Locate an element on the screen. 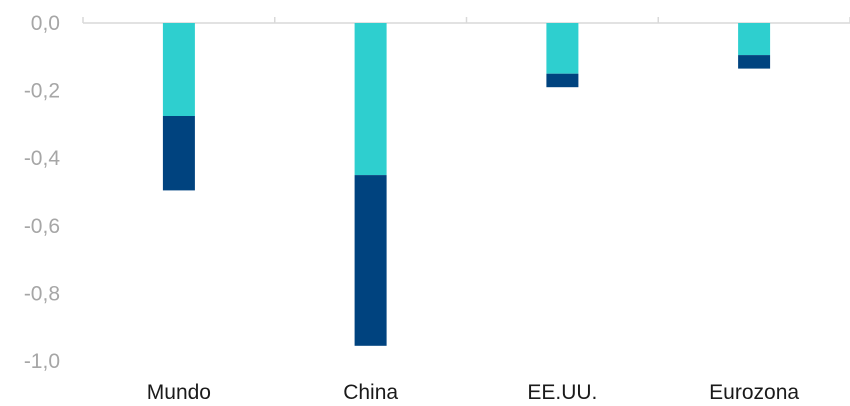 This screenshot has height=406, width=850. y-tick-label: 0,0 is located at coordinates (45, 23).